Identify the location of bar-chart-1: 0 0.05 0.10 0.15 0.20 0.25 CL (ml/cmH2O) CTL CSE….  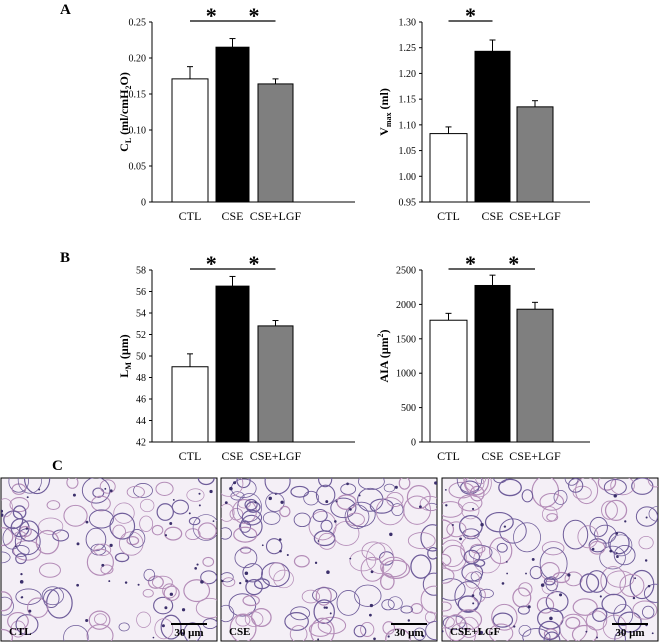
(236, 113).